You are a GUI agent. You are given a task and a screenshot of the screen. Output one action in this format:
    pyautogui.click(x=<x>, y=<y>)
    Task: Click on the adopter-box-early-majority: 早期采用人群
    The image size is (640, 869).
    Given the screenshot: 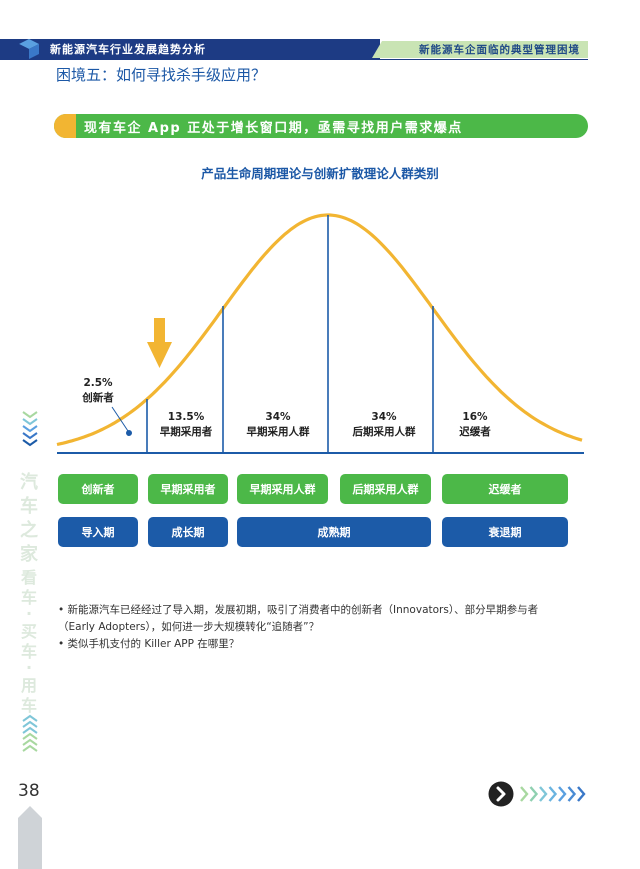 What is the action you would take?
    pyautogui.click(x=282, y=489)
    